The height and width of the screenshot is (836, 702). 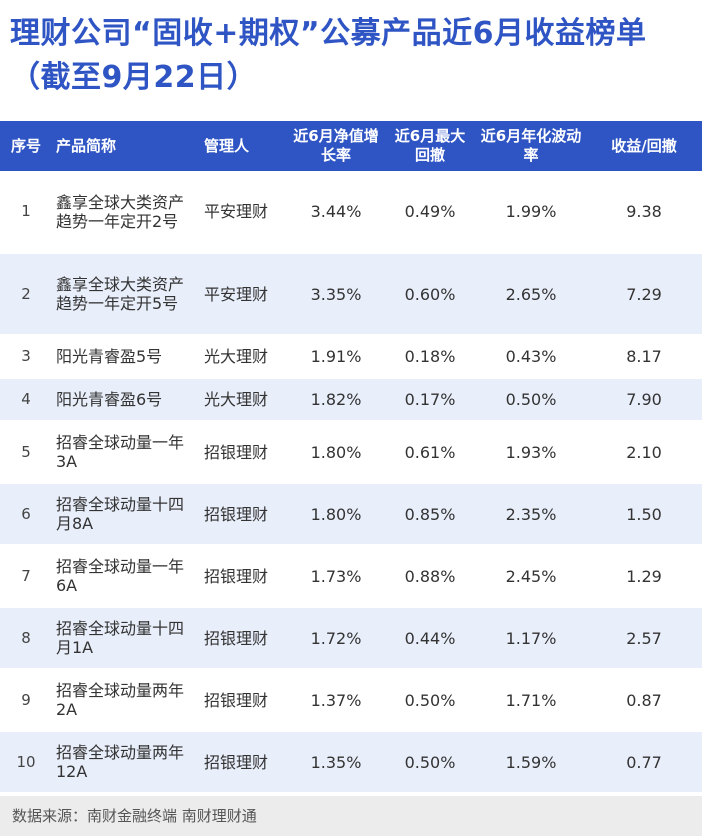 I want to click on row-drawdown: 0.61%, so click(x=430, y=452).